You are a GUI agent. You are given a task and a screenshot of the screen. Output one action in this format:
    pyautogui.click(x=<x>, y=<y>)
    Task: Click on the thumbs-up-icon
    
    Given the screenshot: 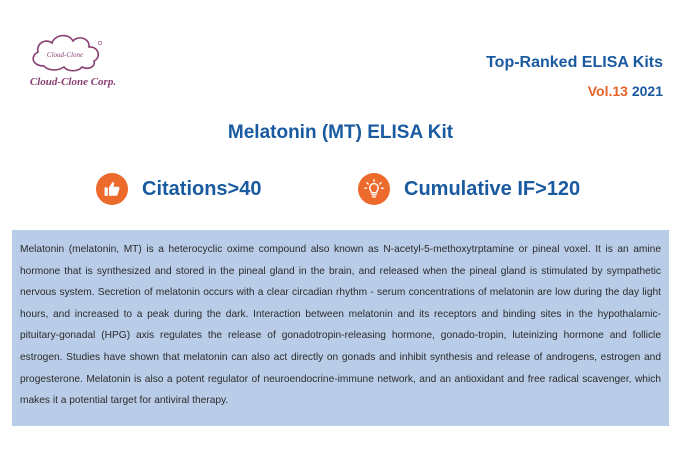 What is the action you would take?
    pyautogui.click(x=112, y=189)
    